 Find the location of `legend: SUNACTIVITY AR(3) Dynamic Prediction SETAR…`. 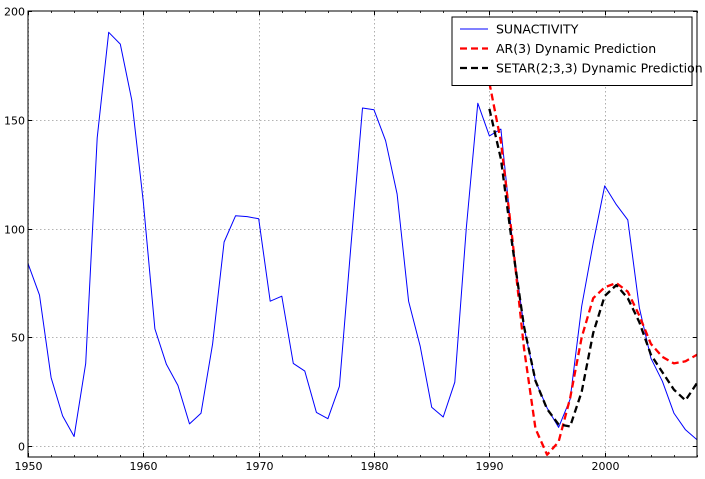

legend: SUNACTIVITY AR(3) Dynamic Prediction SETAR… is located at coordinates (577, 51).